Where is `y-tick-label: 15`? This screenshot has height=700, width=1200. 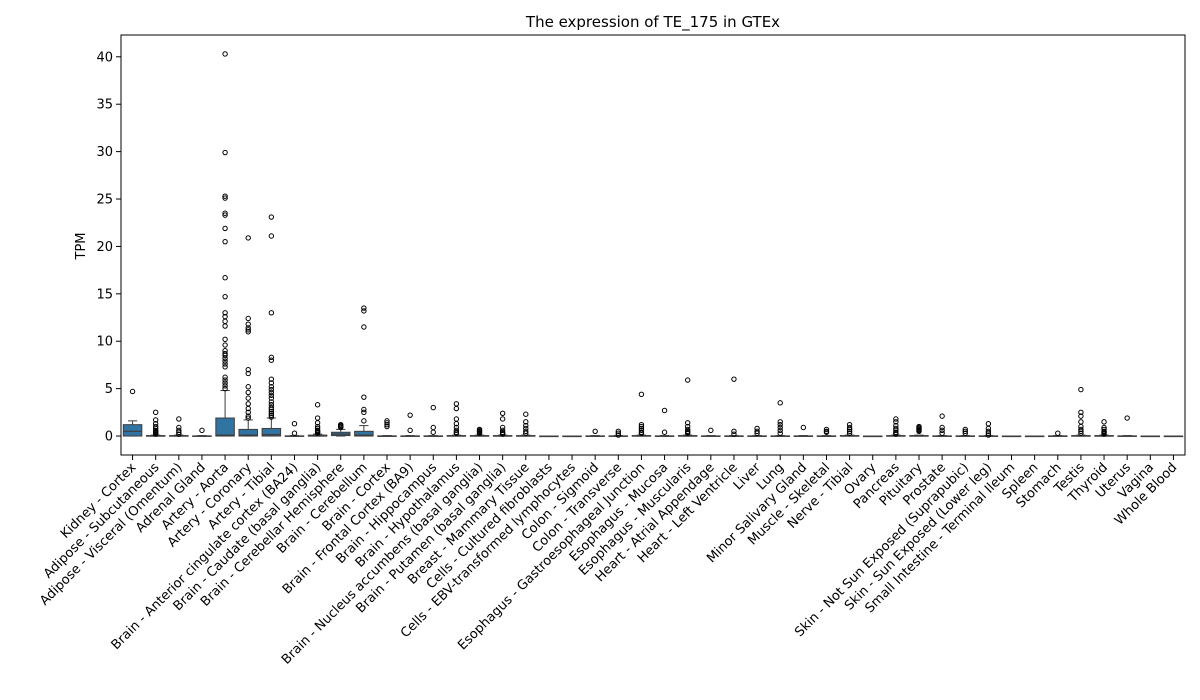 y-tick-label: 15 is located at coordinates (104, 294).